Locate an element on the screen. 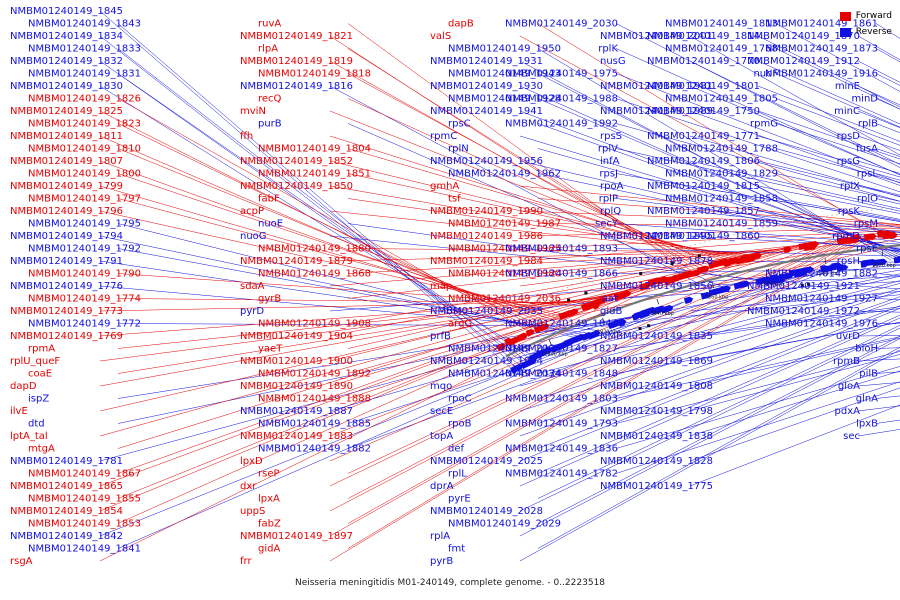 Image resolution: width=900 pixels, height=600 pixels. gene-label: NMBM01240149_1803 is located at coordinates (561, 399).